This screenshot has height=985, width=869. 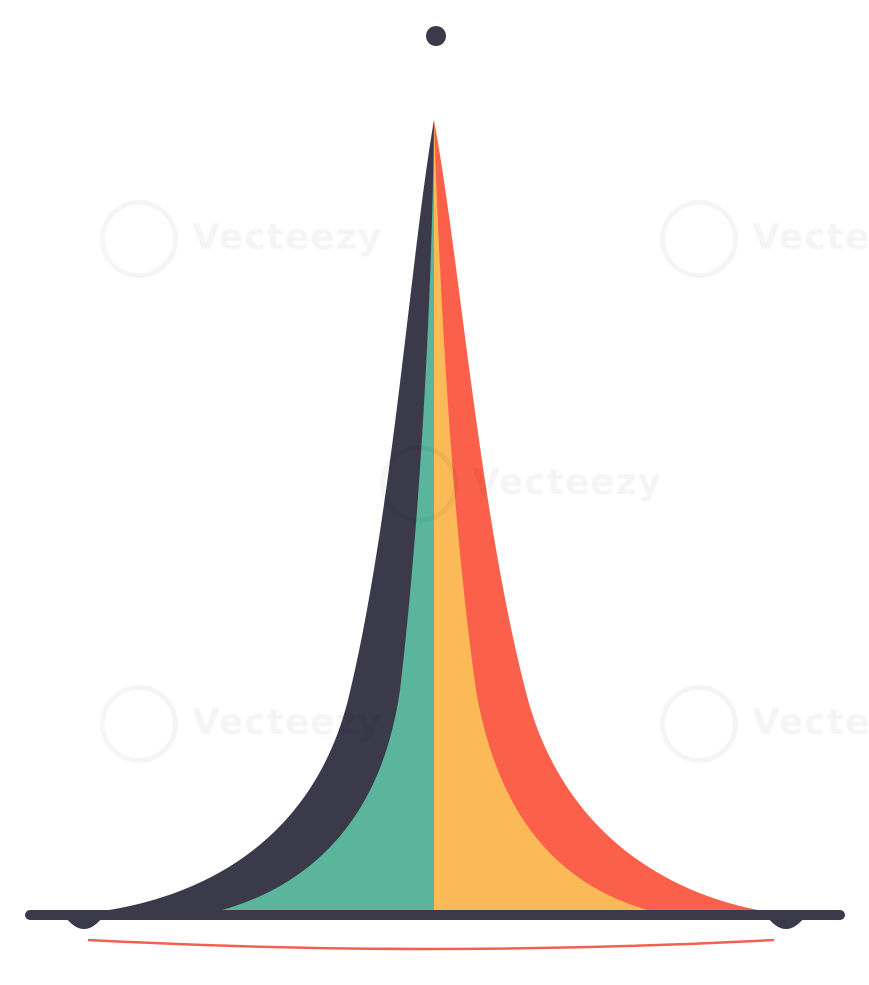 What do you see at coordinates (436, 36) in the screenshot?
I see `apex-dot` at bounding box center [436, 36].